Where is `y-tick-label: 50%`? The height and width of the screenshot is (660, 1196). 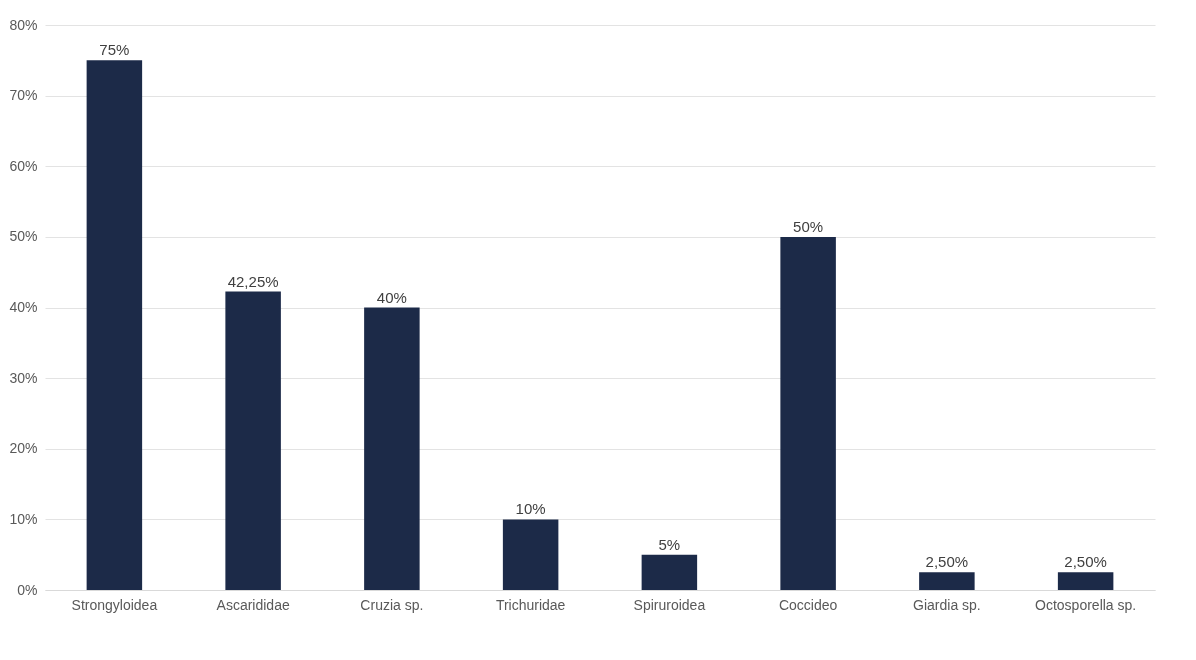
y-tick-label: 50% is located at coordinates (23, 236).